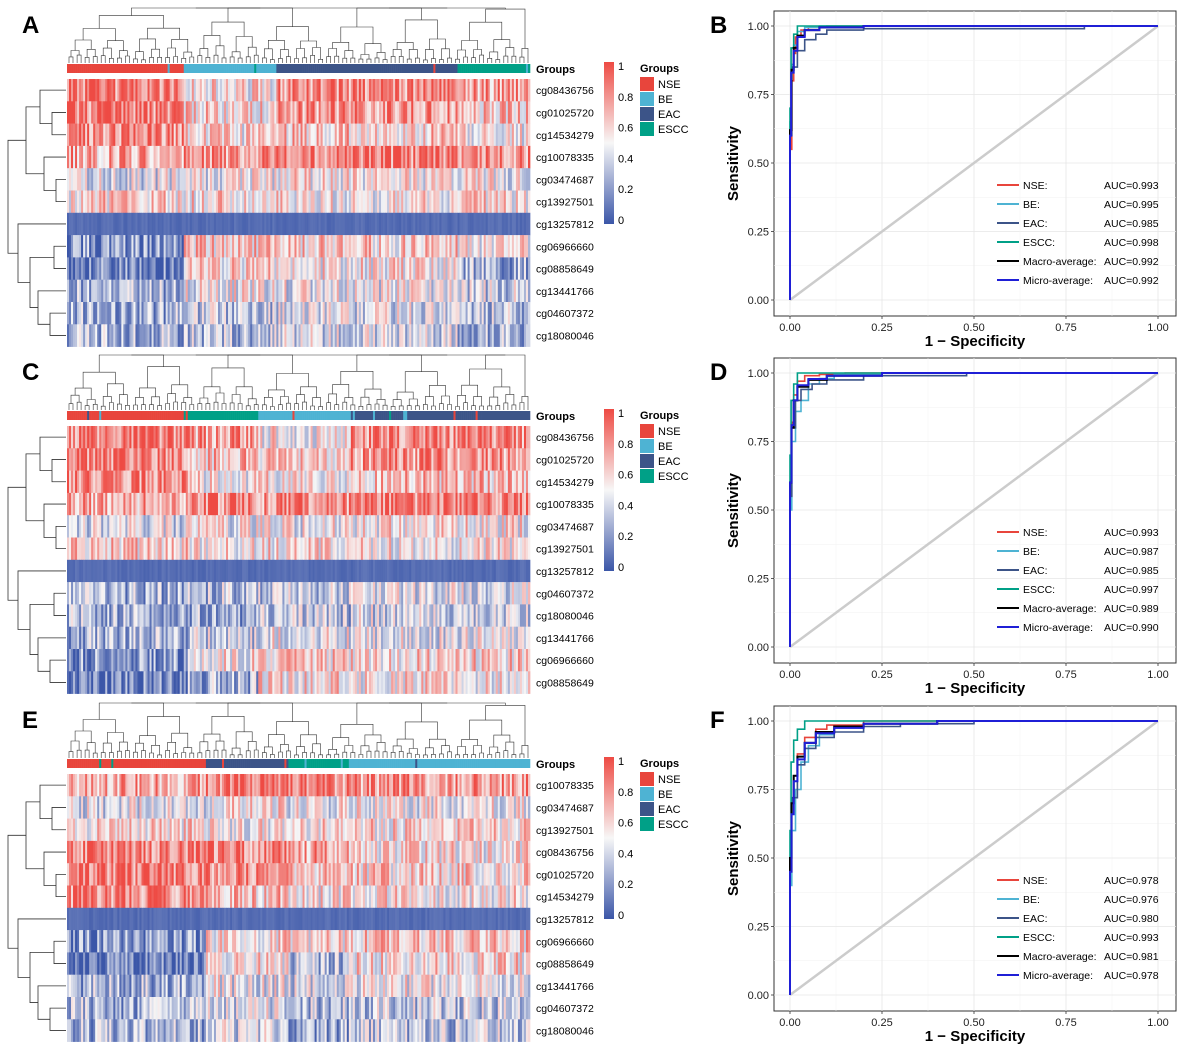  What do you see at coordinates (789, 328) in the screenshot?
I see `x-tick-label: 0.00` at bounding box center [789, 328].